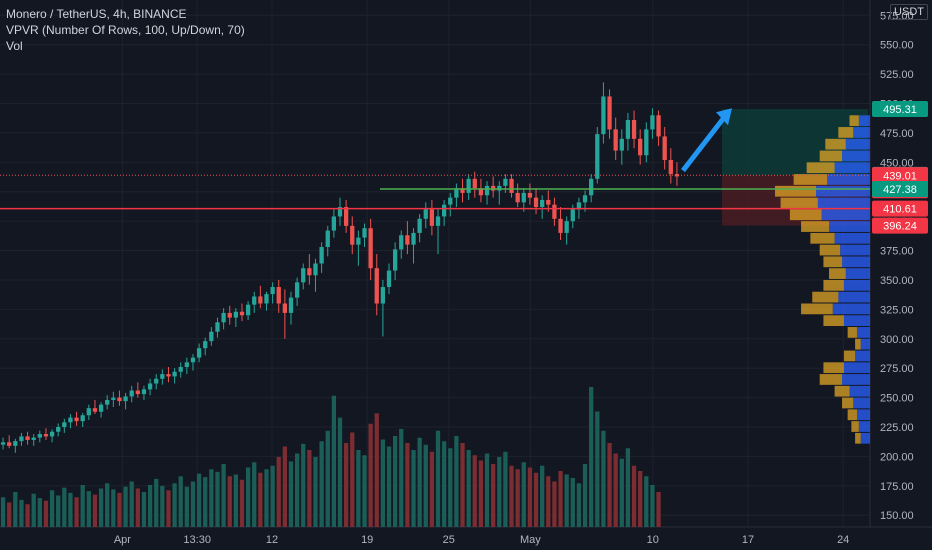 The width and height of the screenshot is (932, 550). I want to click on y-tick-label: 475.00, so click(897, 134).